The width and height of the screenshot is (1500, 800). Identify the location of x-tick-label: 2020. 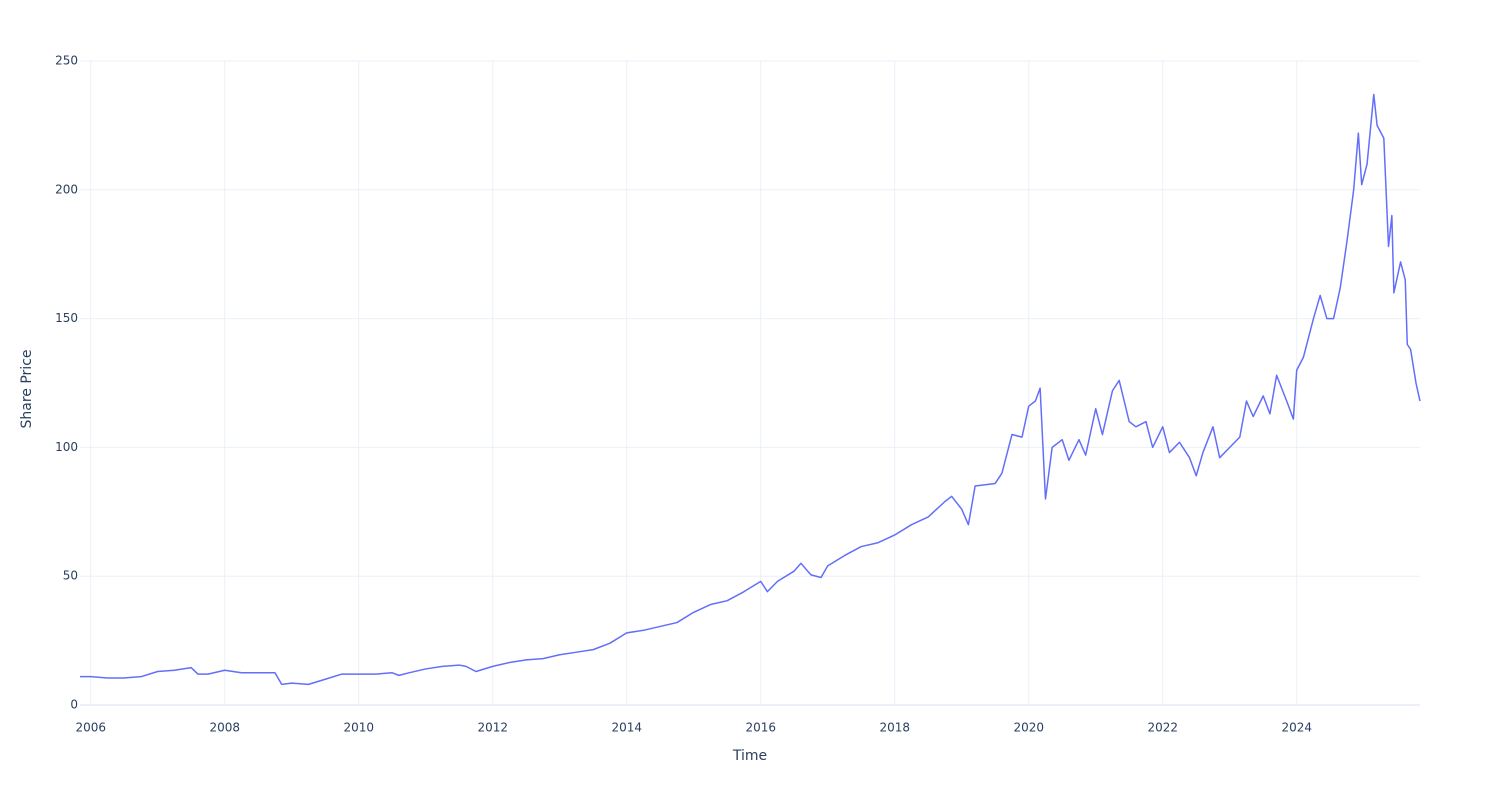
(1028, 728).